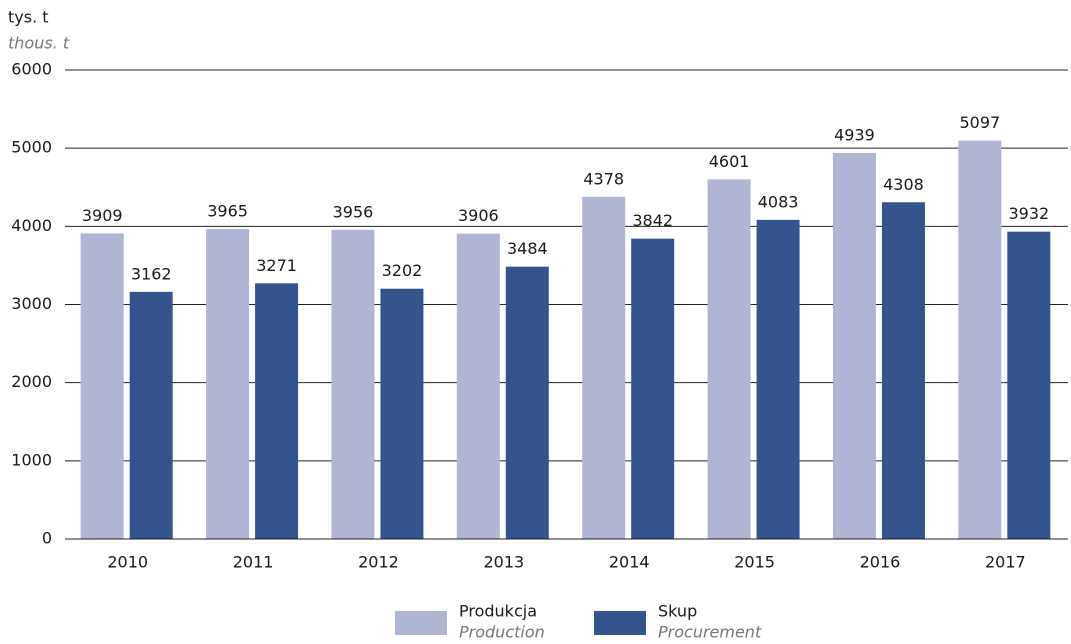  Describe the element at coordinates (729, 161) in the screenshot. I see `value-label: 4601` at that location.